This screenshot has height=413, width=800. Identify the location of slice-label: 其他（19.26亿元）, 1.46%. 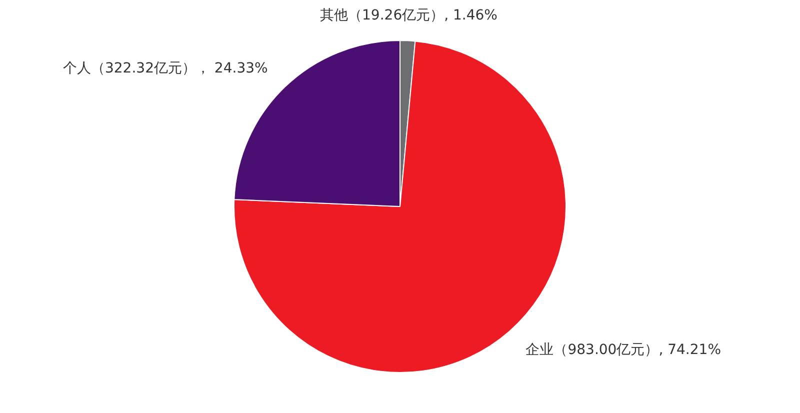
(409, 15).